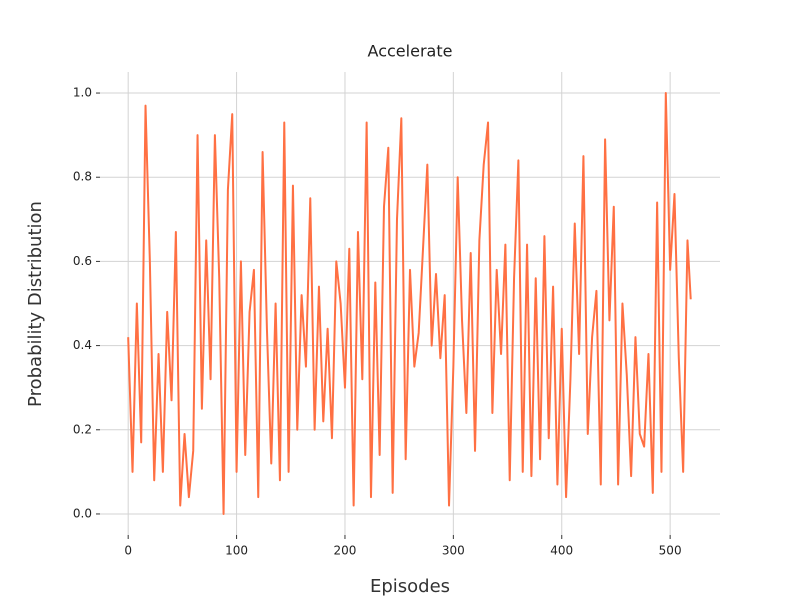 This screenshot has height=604, width=800. What do you see at coordinates (410, 51) in the screenshot?
I see `chart-title: Accelerate` at bounding box center [410, 51].